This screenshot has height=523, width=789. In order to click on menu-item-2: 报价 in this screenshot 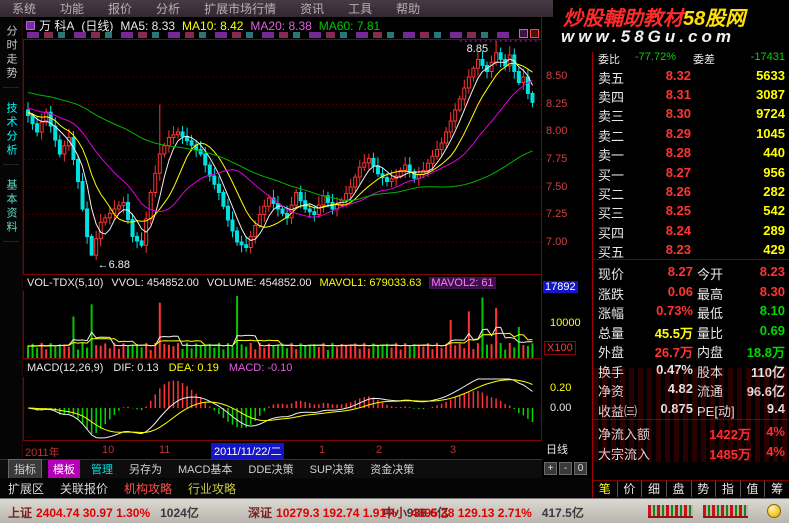, I will do `click(120, 9)`.